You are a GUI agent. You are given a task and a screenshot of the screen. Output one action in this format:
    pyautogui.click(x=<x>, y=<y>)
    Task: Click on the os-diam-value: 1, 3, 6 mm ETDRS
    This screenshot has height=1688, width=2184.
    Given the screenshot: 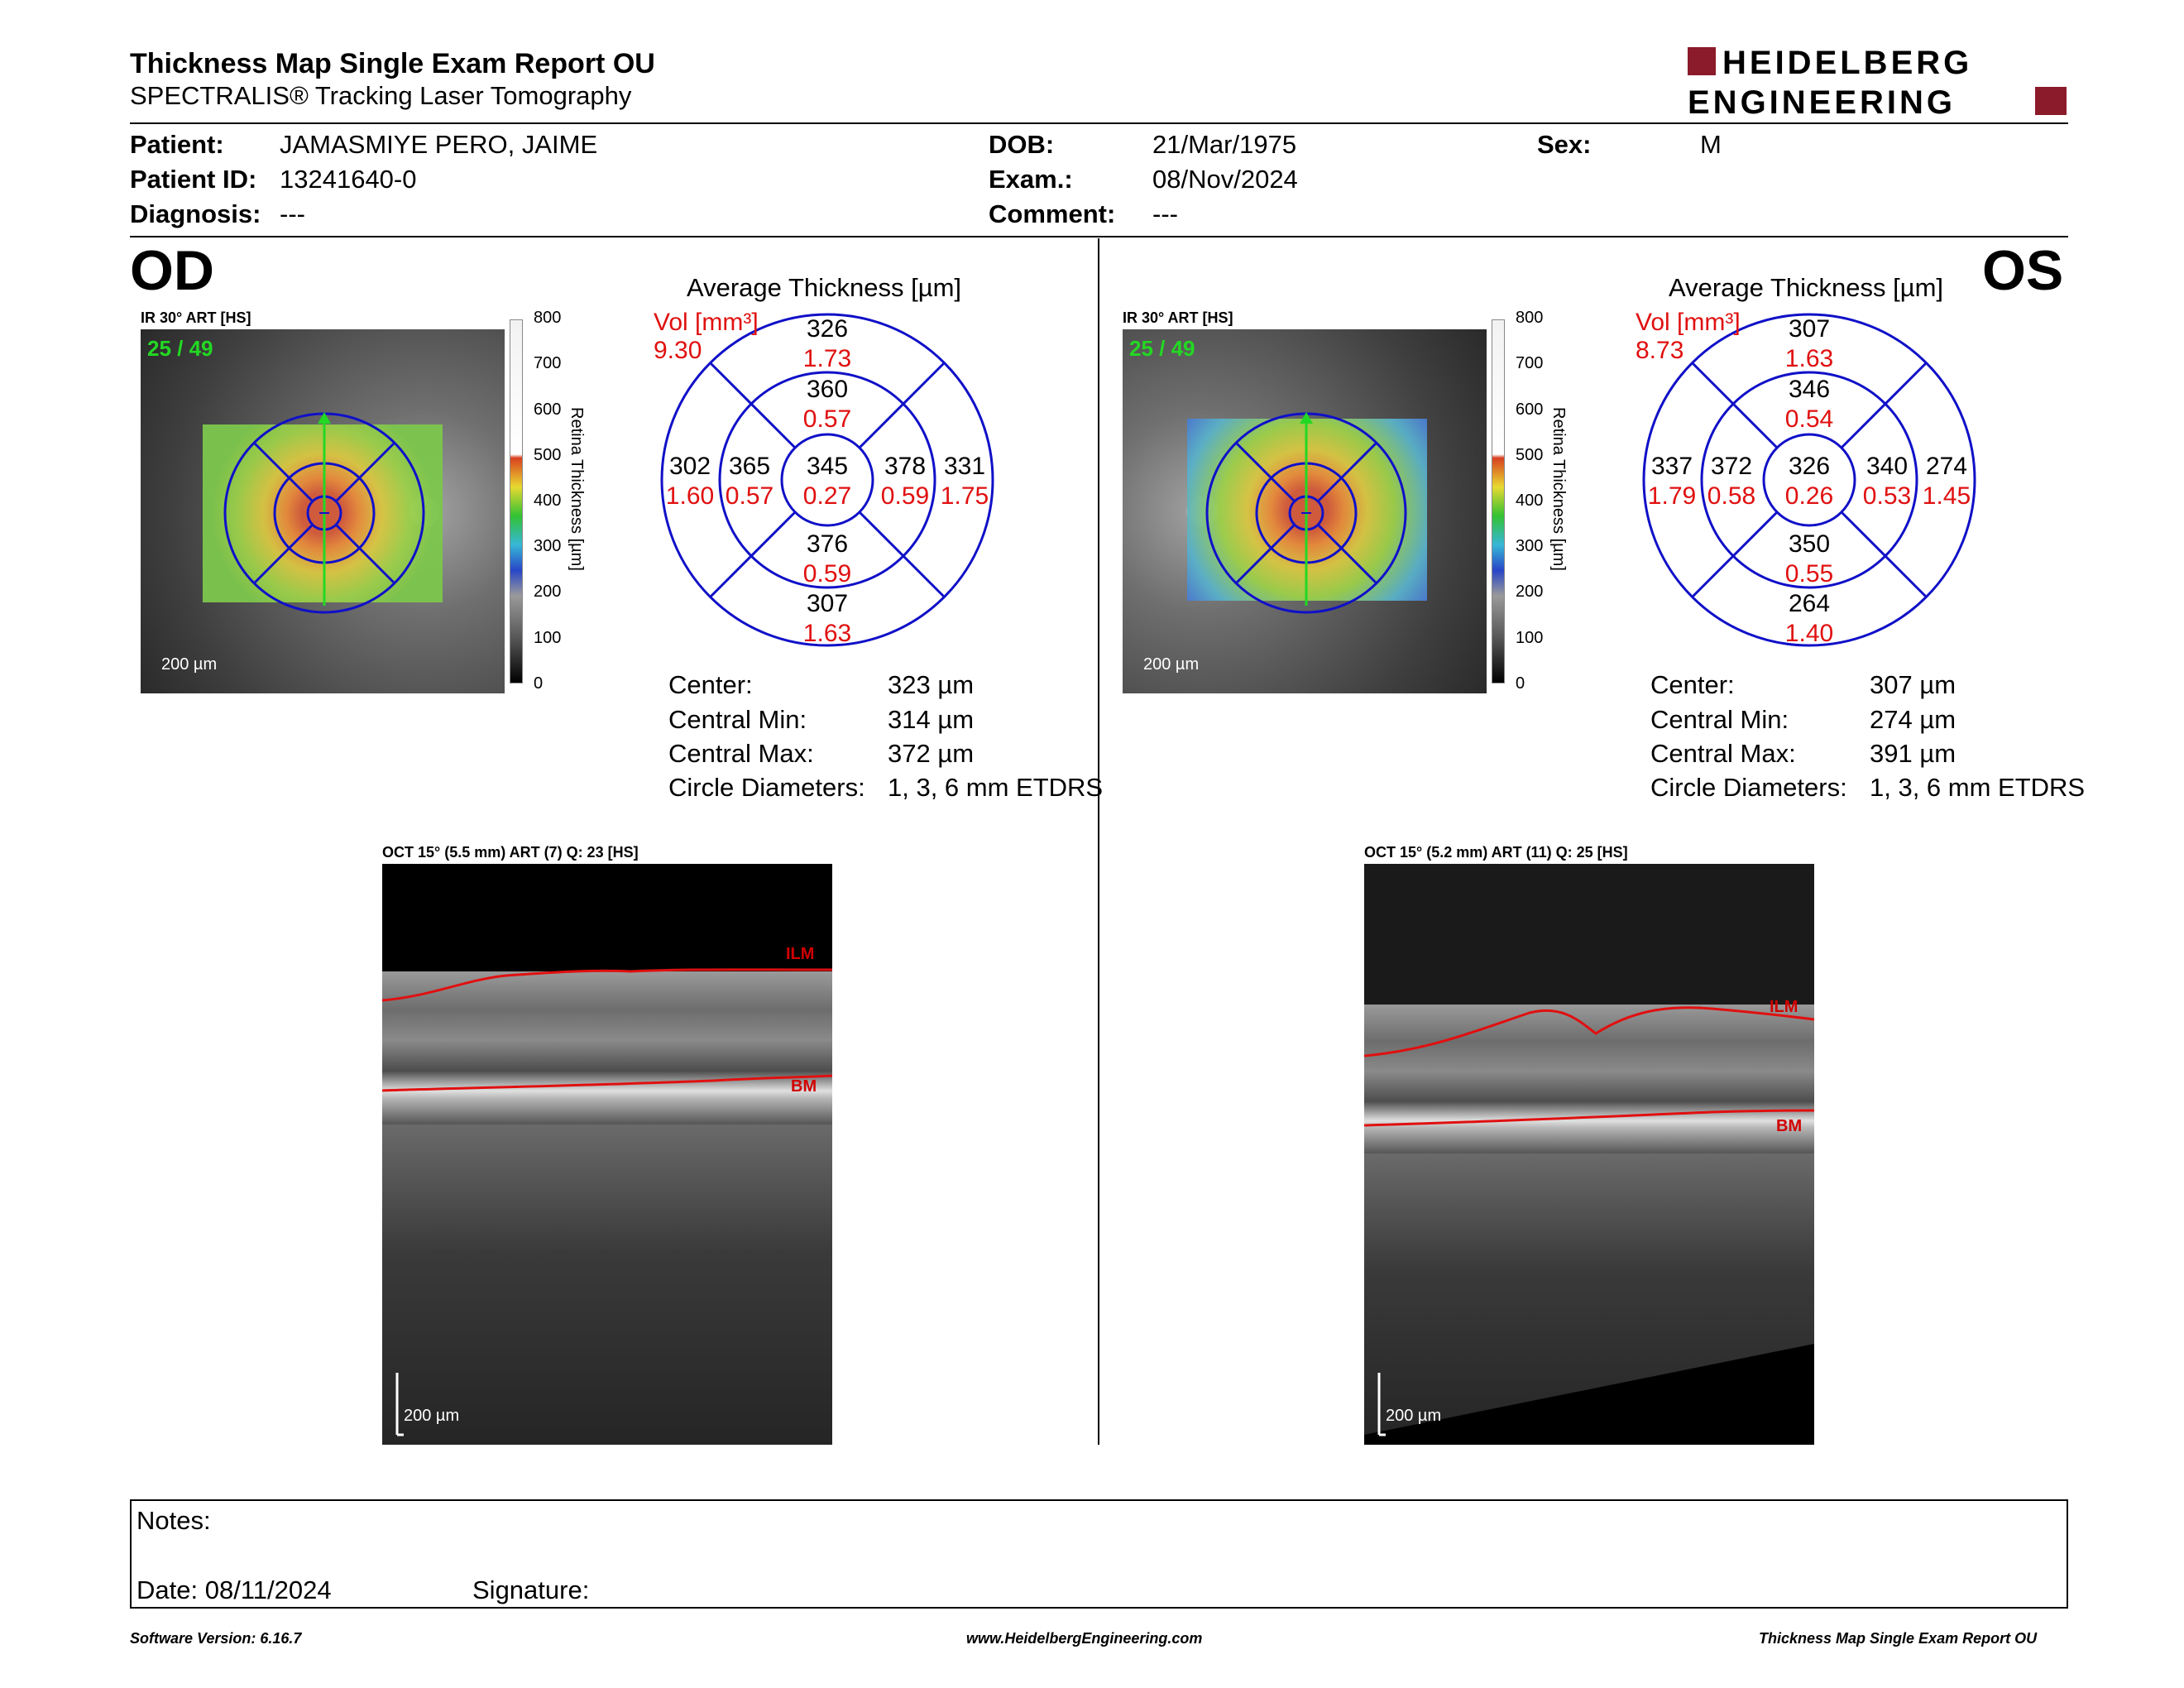 What is the action you would take?
    pyautogui.click(x=1978, y=787)
    